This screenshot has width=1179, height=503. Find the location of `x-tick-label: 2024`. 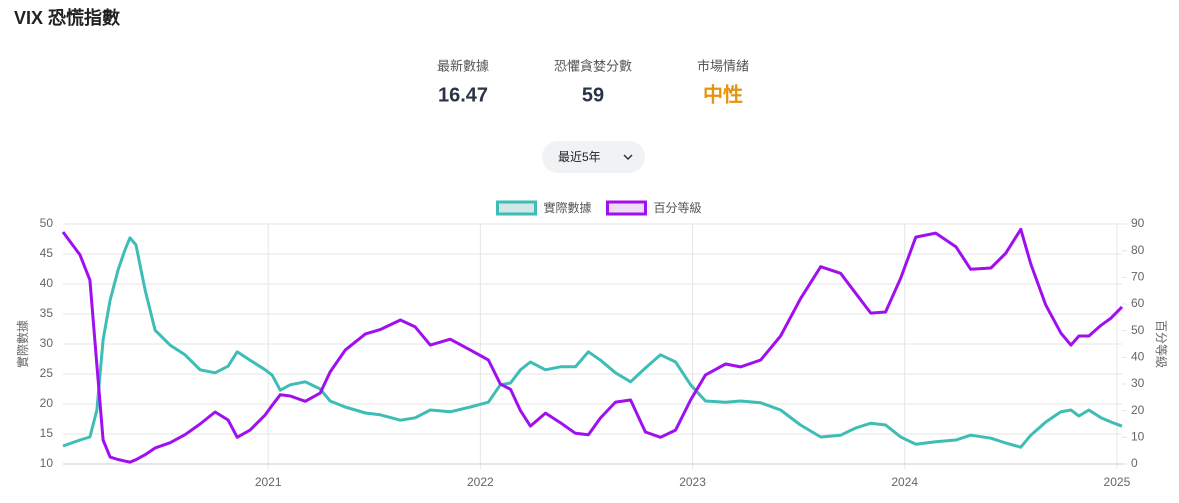

x-tick-label: 2024 is located at coordinates (904, 482).